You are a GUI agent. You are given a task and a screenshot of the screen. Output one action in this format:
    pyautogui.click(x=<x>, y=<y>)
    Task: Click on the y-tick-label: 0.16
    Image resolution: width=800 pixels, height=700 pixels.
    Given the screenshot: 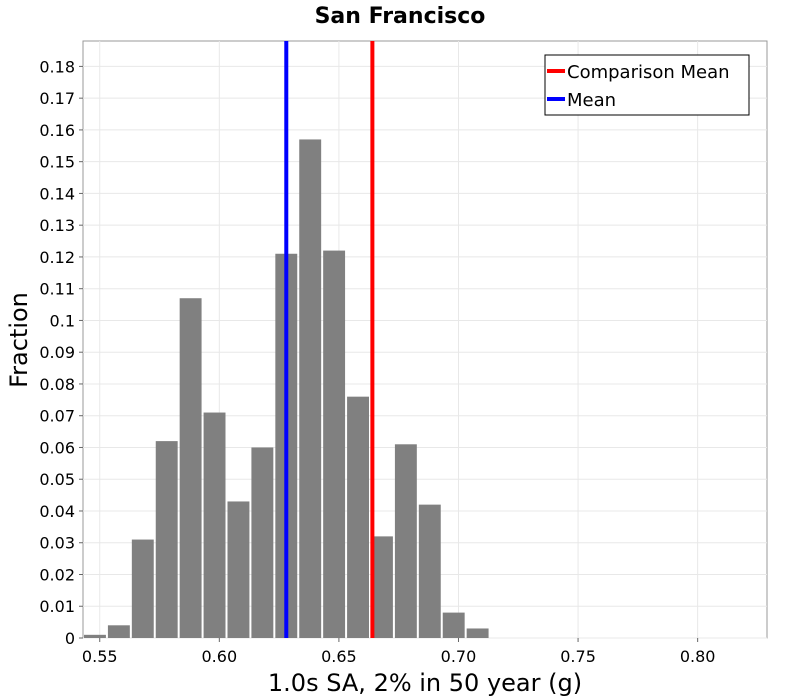 What is the action you would take?
    pyautogui.click(x=57, y=130)
    